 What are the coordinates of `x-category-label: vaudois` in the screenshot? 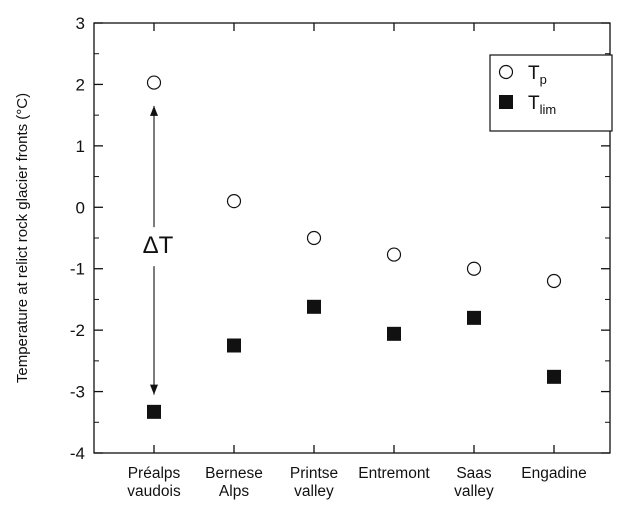 It's located at (154, 491).